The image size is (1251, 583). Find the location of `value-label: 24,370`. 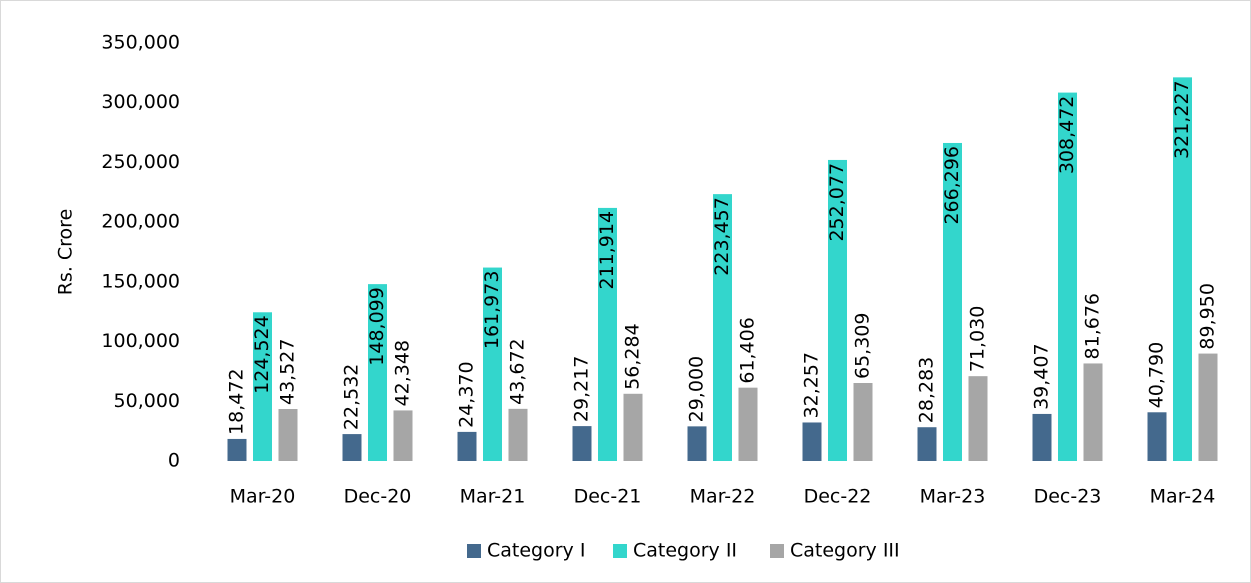

value-label: 24,370 is located at coordinates (467, 394).